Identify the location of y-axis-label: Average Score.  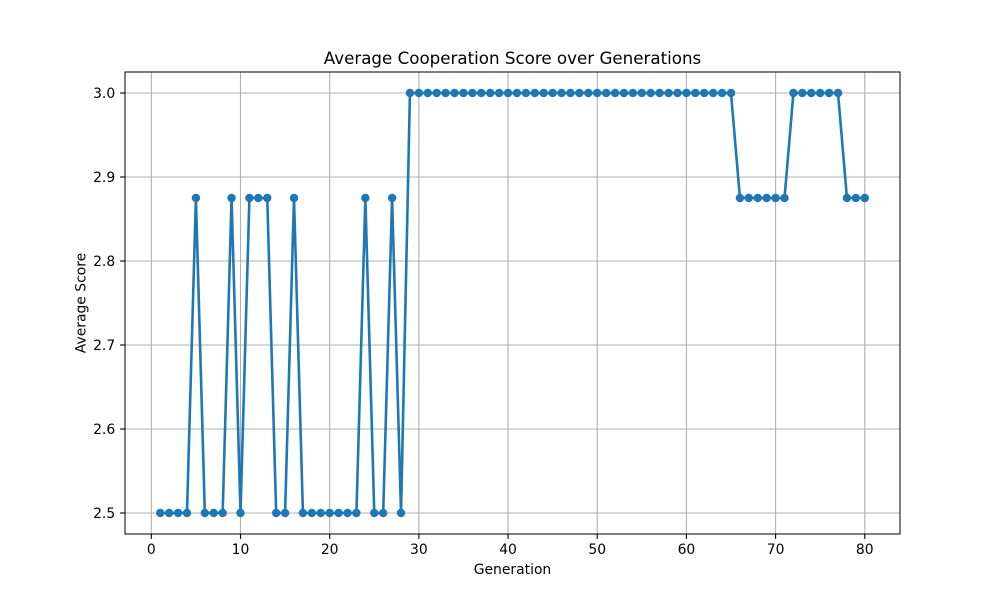
(82, 303).